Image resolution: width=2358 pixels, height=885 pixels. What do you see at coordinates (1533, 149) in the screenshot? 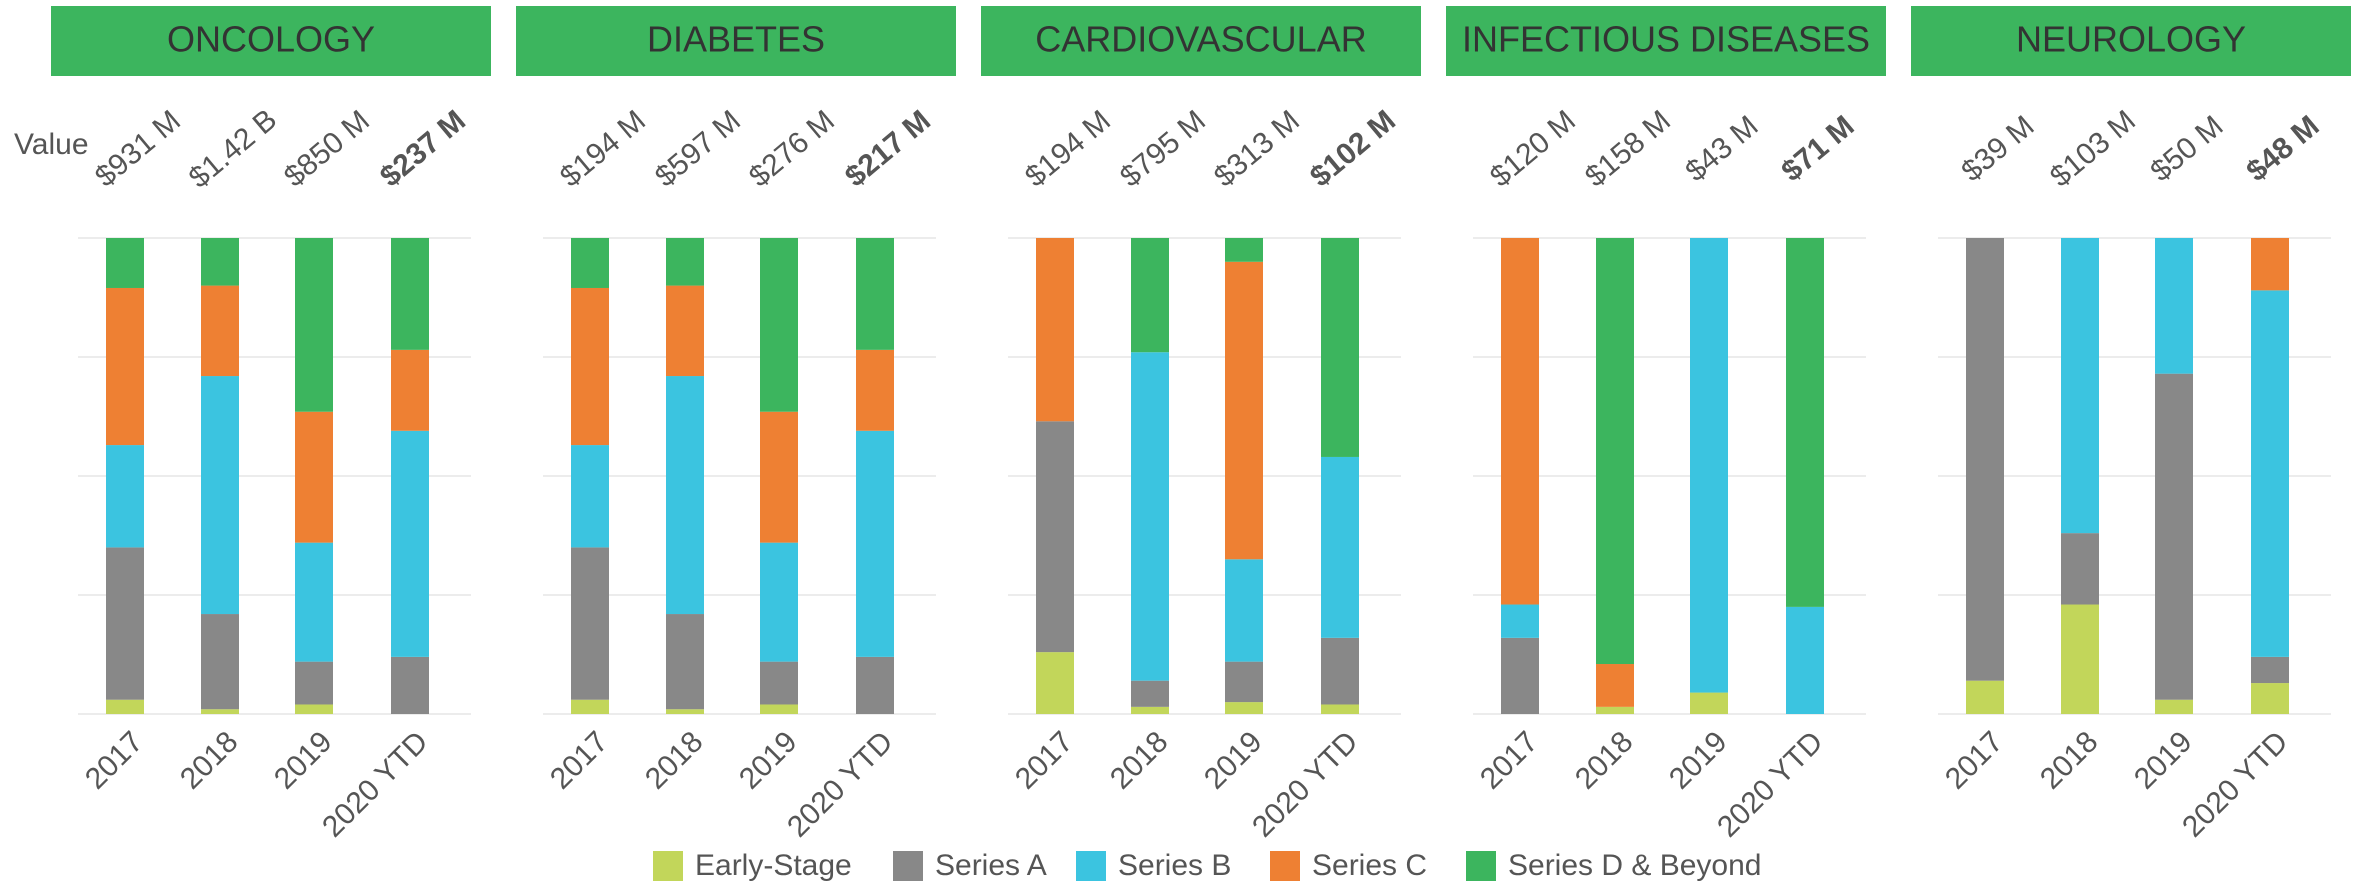
I see `total-label: $120 M` at bounding box center [1533, 149].